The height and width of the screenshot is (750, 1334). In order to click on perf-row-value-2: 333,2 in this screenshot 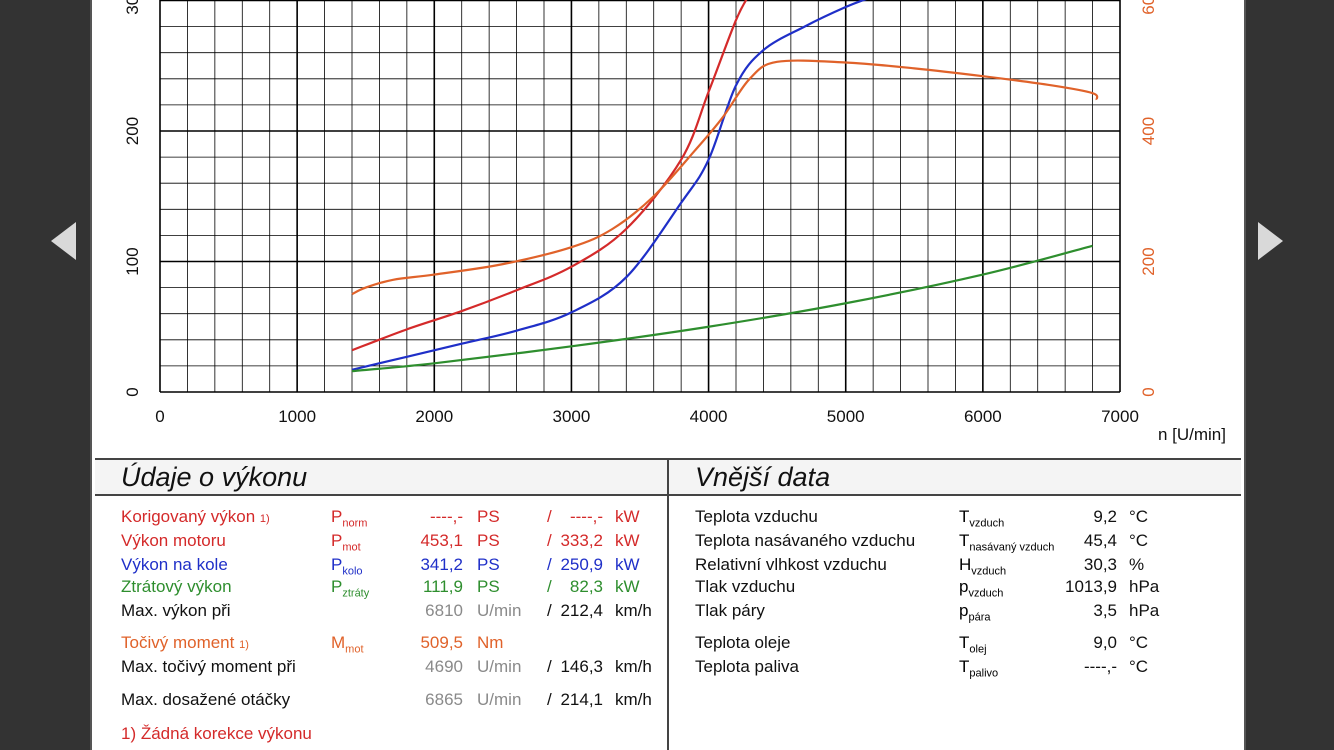, I will do `click(581, 540)`.